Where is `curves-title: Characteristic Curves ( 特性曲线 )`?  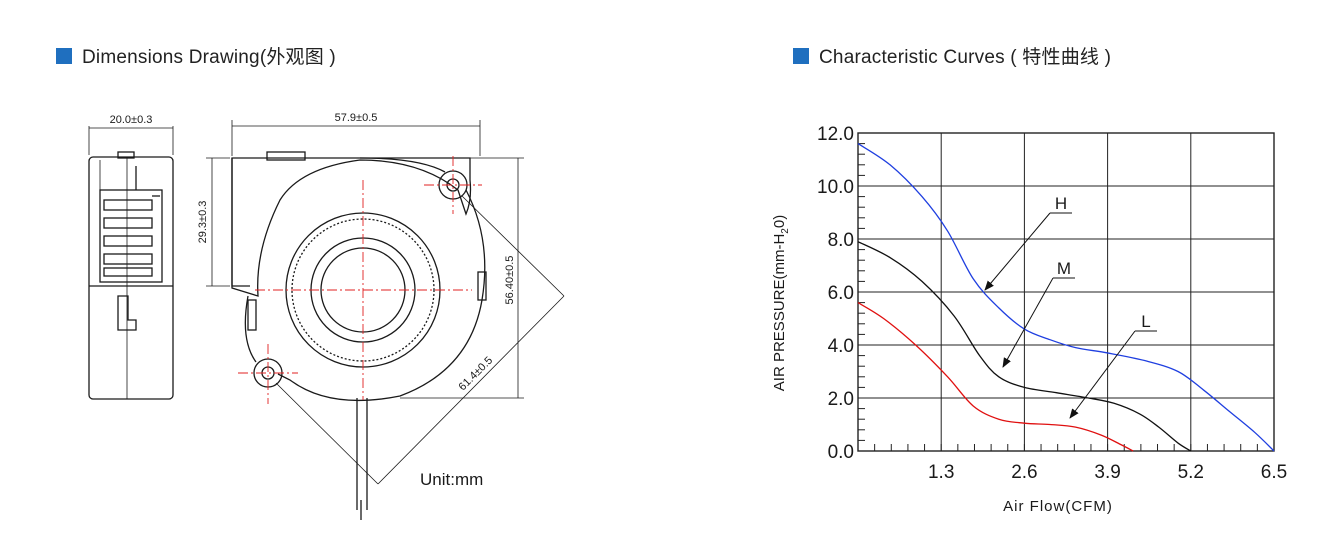 curves-title: Characteristic Curves ( 特性曲线 ) is located at coordinates (965, 57).